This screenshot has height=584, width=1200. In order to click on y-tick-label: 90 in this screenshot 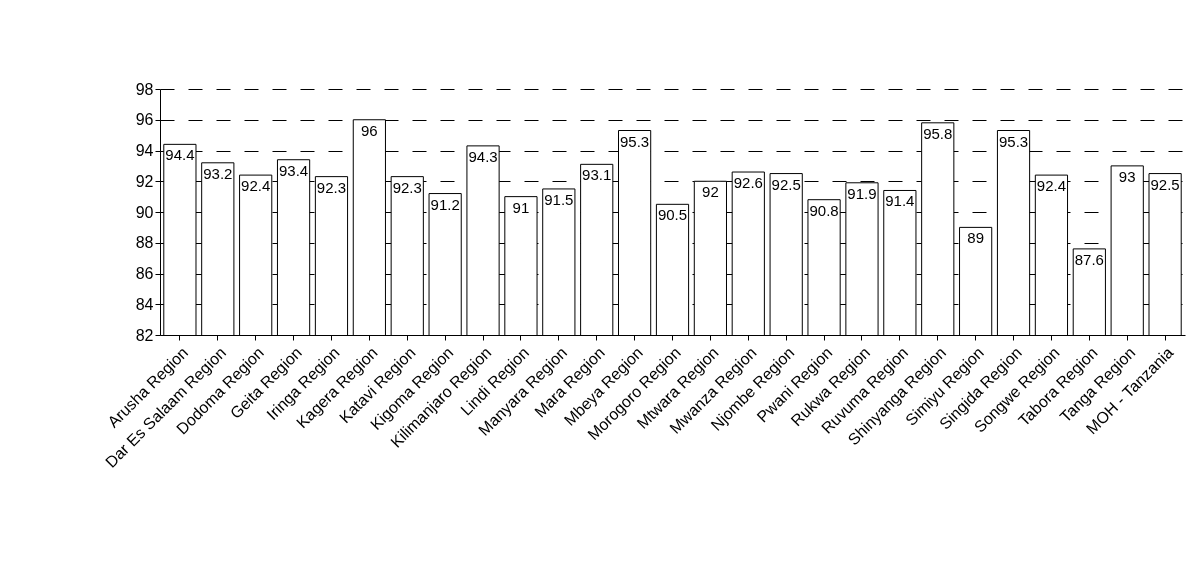, I will do `click(144, 212)`.